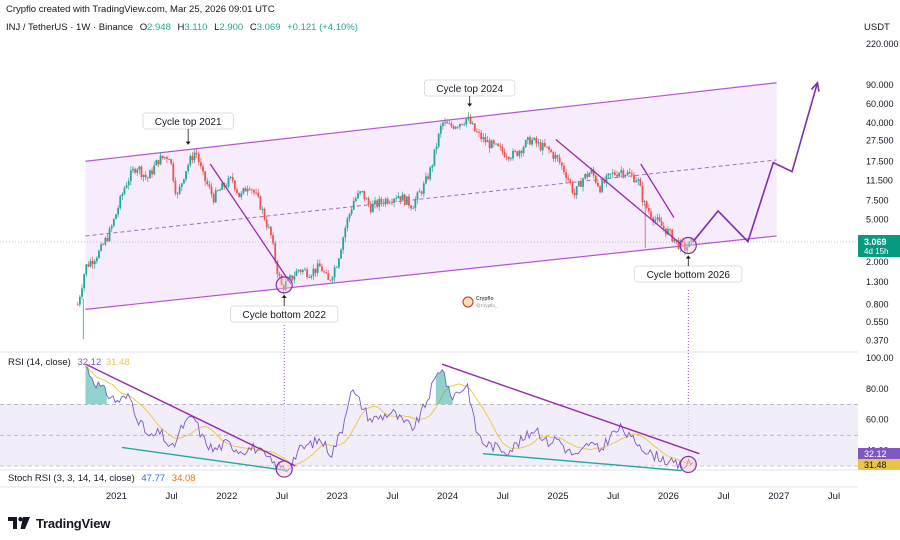 The image size is (900, 540). What do you see at coordinates (657, 190) in the screenshot?
I see `price-trendline` at bounding box center [657, 190].